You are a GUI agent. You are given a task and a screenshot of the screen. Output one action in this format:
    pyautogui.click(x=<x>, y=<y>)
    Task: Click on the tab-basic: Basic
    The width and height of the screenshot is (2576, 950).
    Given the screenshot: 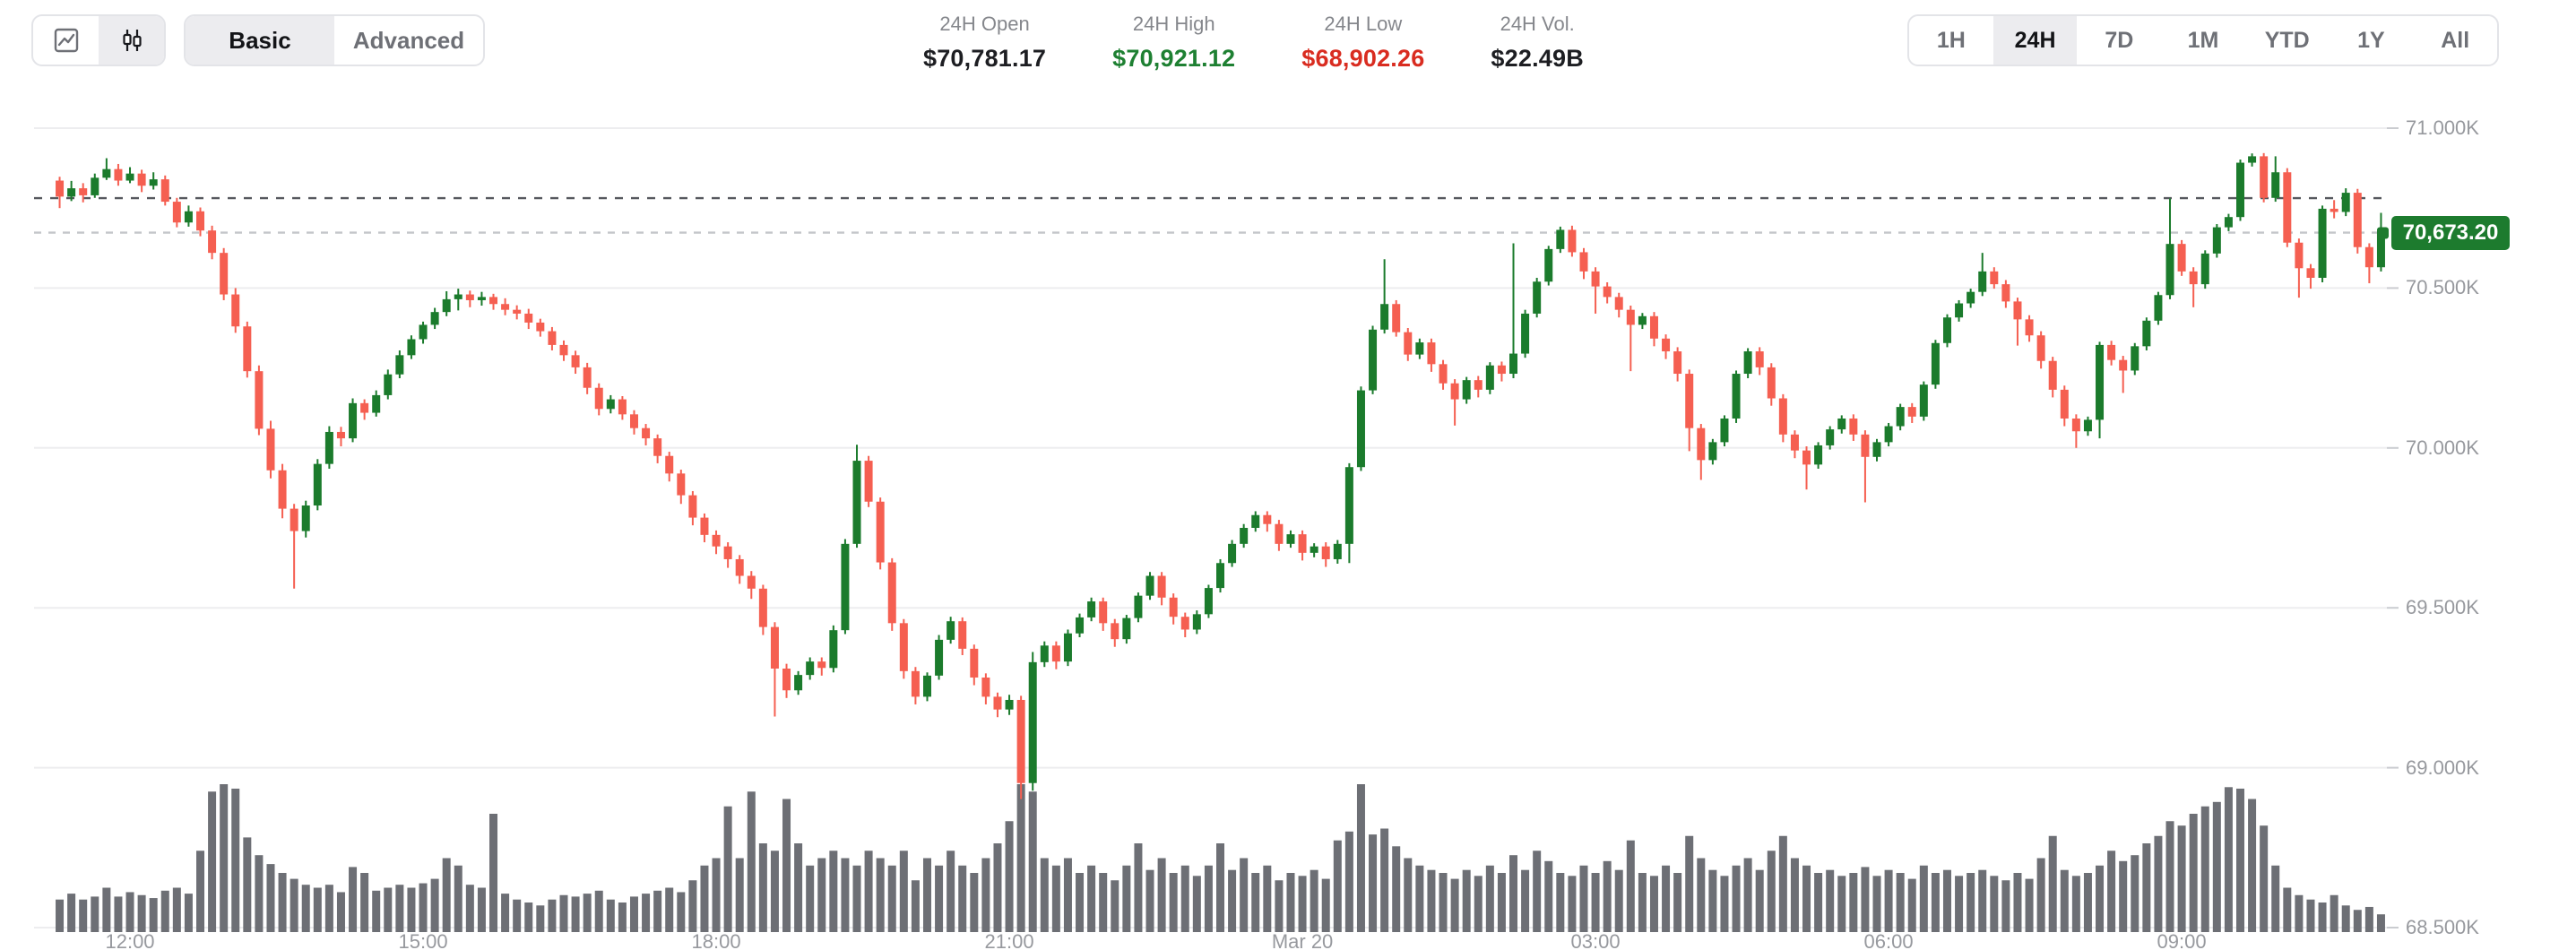 What is the action you would take?
    pyautogui.click(x=260, y=40)
    